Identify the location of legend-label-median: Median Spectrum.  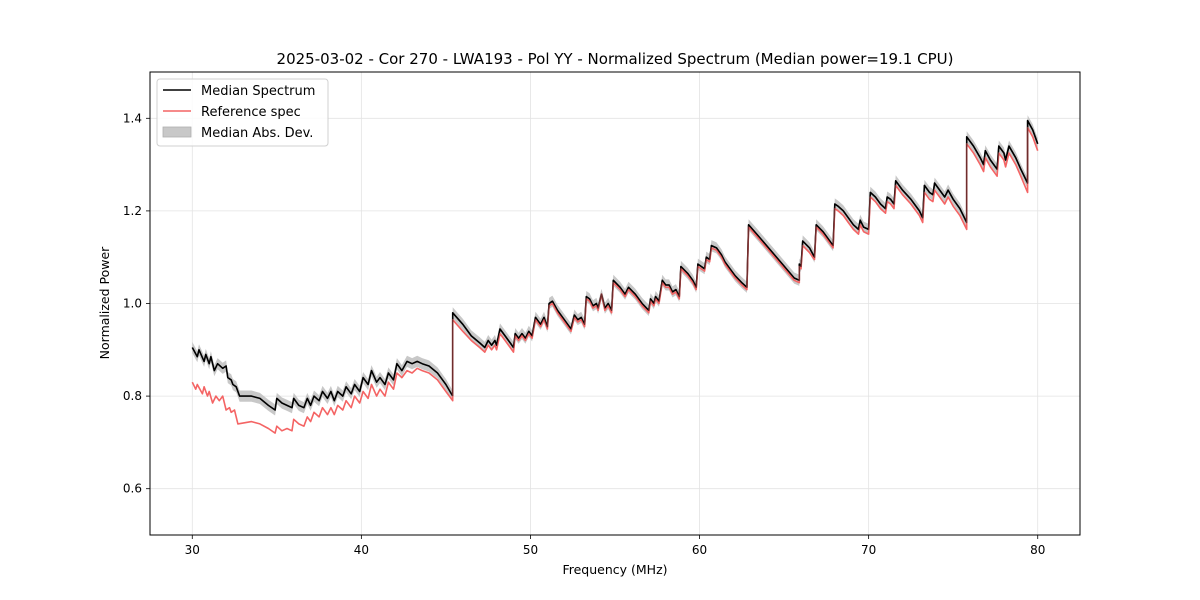
(258, 91).